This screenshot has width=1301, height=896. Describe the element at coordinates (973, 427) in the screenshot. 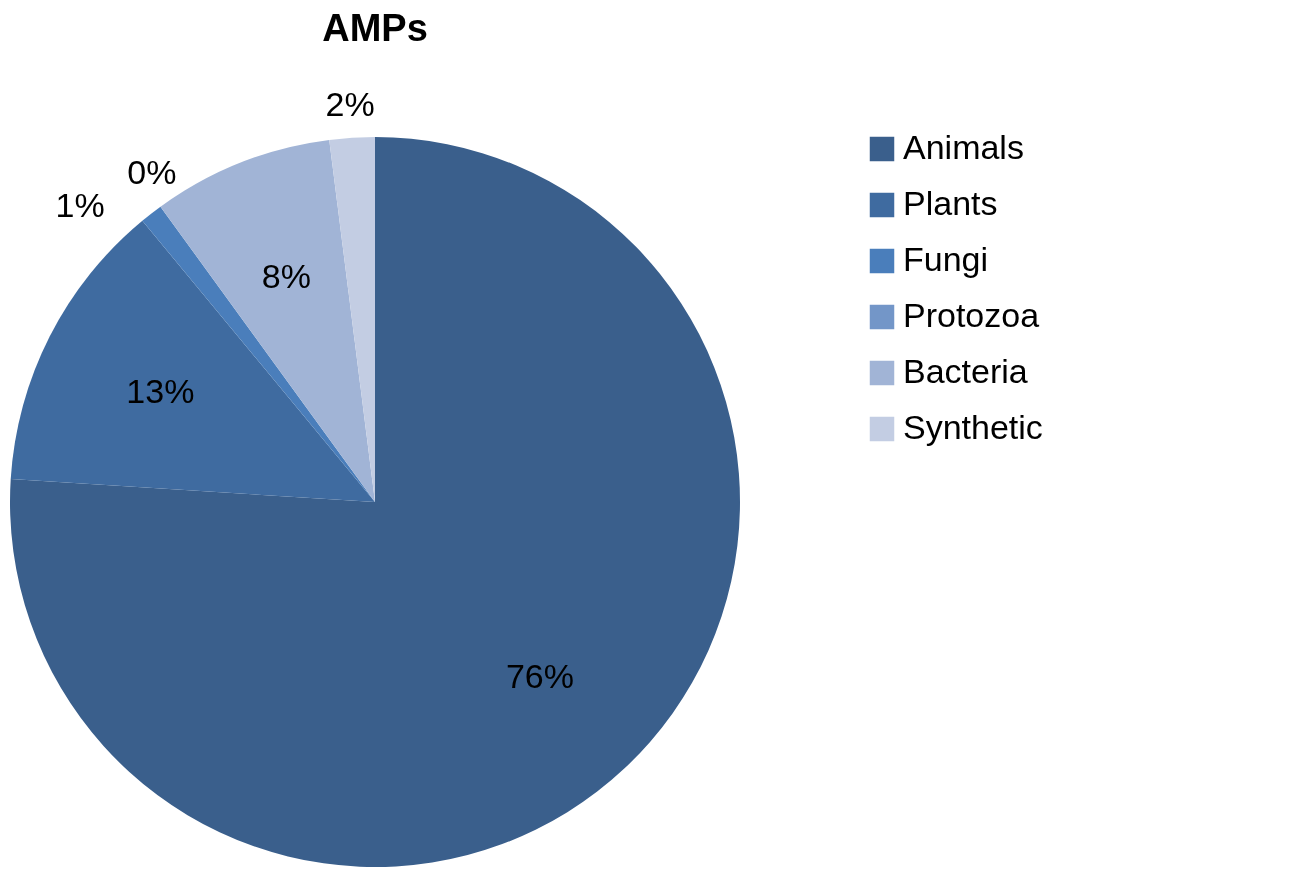

I see `legend-label: Synthetic` at that location.